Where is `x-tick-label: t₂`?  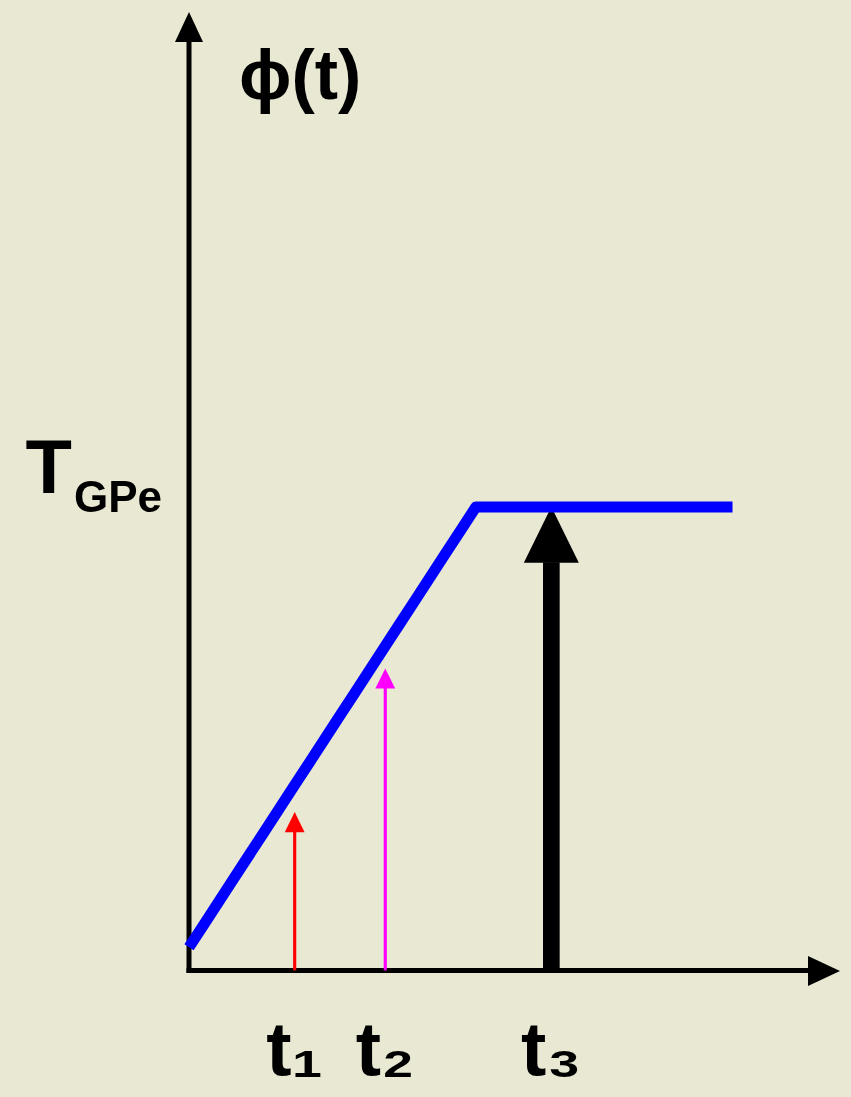
x-tick-label: t₂ is located at coordinates (385, 1049).